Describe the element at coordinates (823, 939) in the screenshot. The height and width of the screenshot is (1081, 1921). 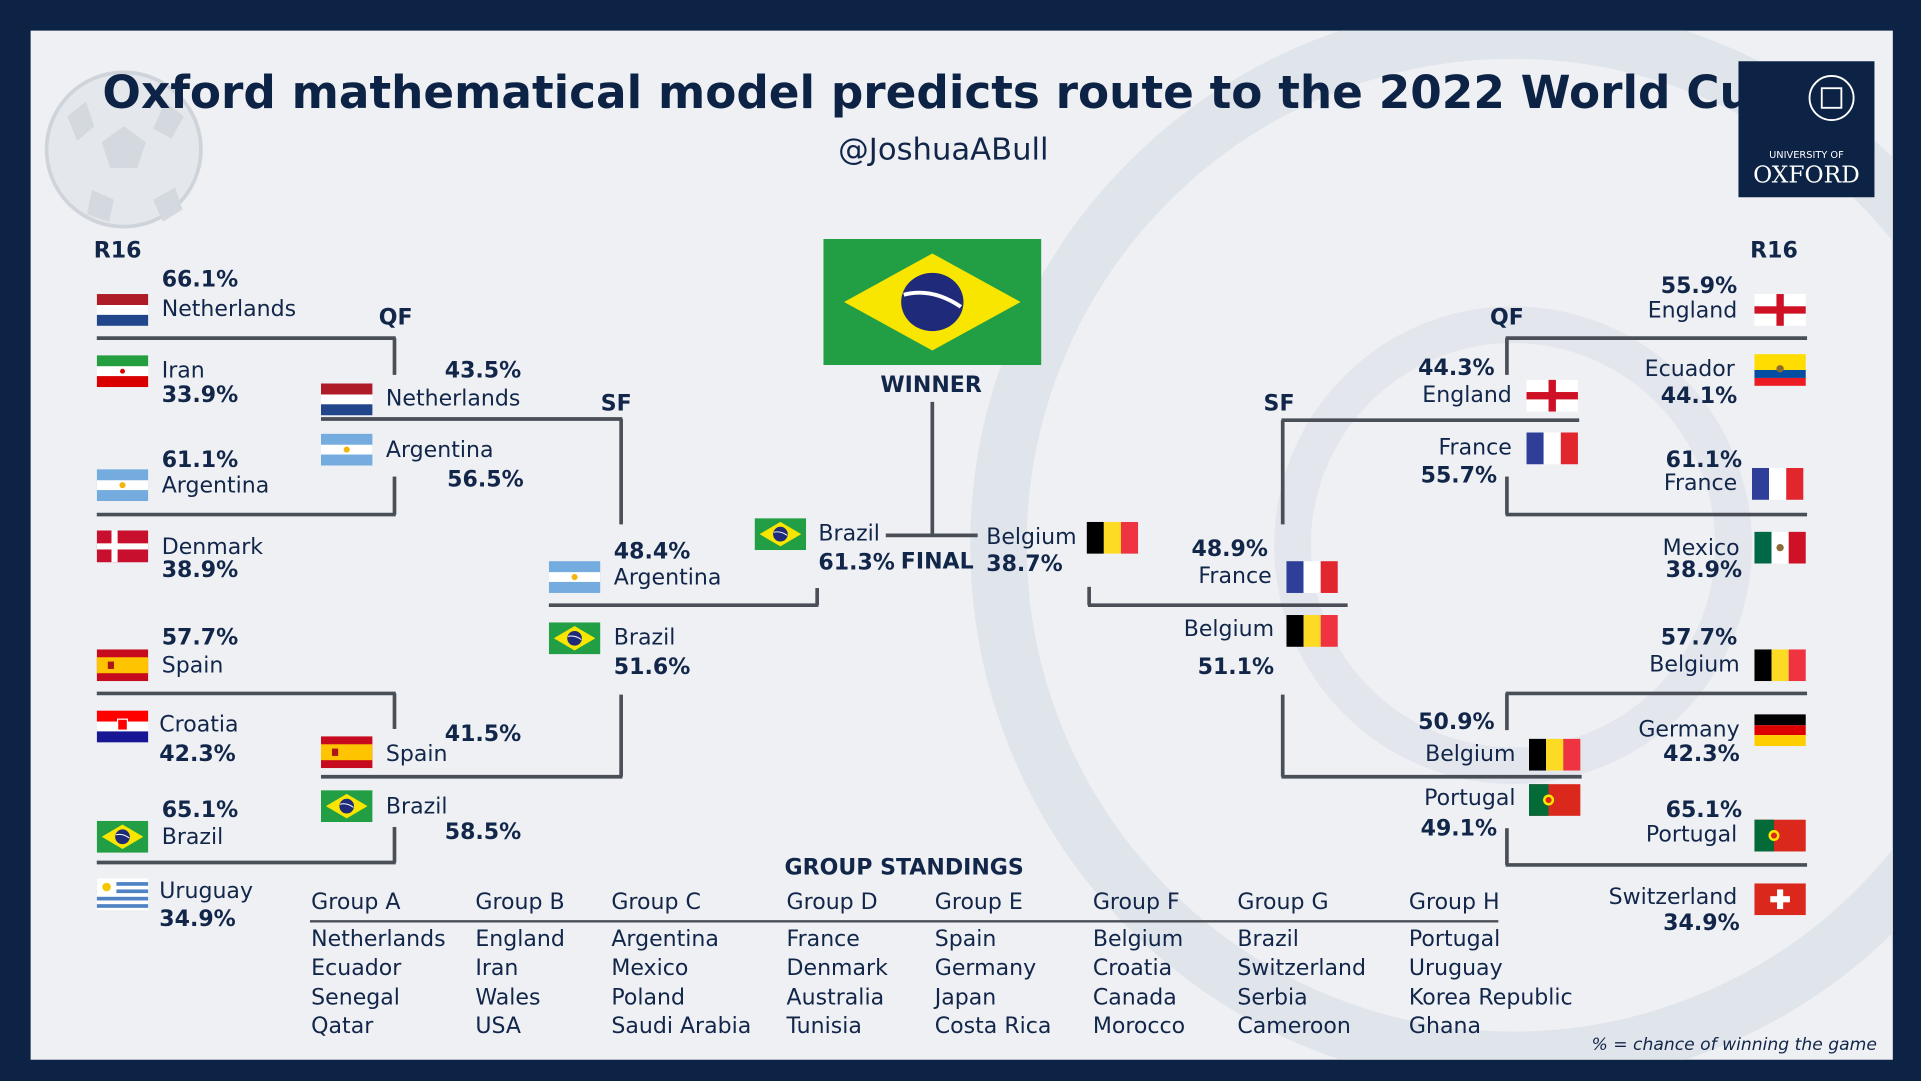
I see `group-team: France` at that location.